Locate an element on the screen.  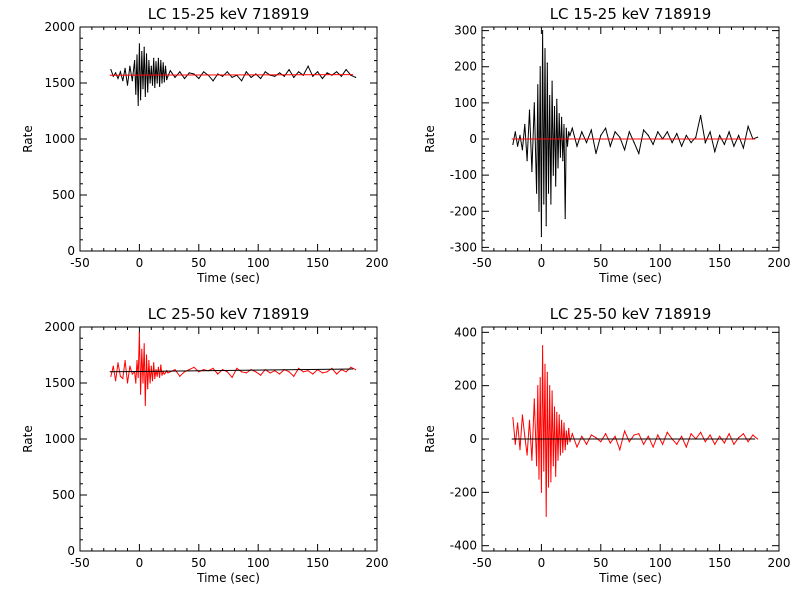
y-tick-label: -100 is located at coordinates (463, 175).